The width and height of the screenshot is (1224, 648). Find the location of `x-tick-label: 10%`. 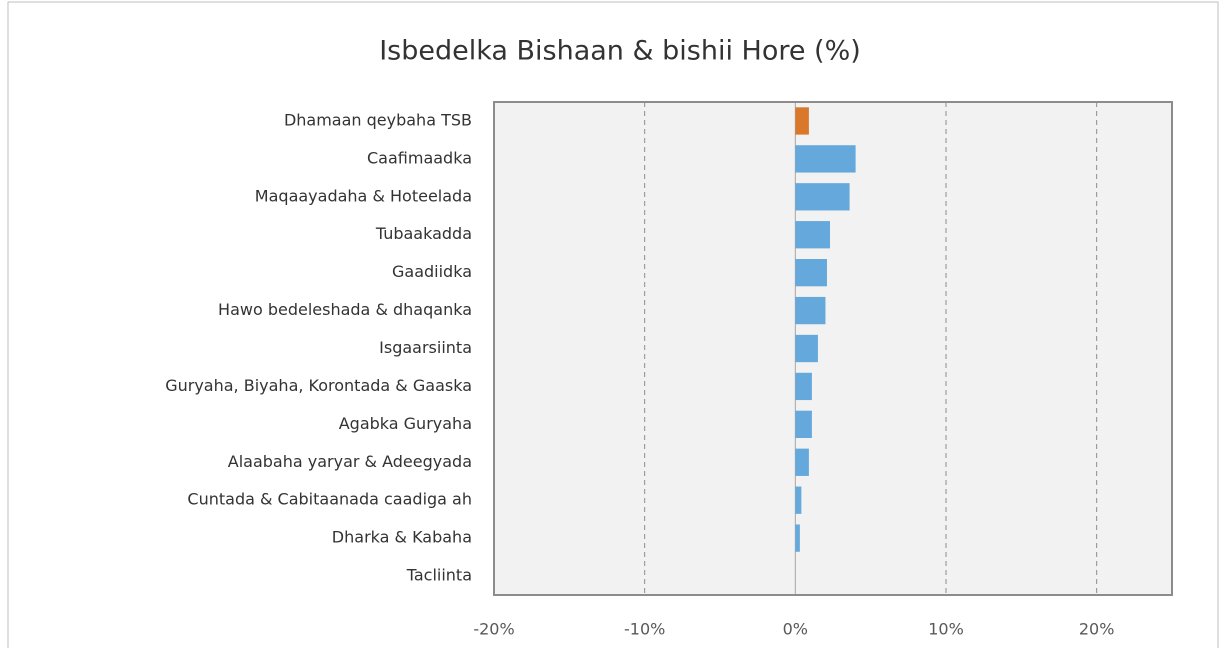

x-tick-label: 10% is located at coordinates (946, 629).